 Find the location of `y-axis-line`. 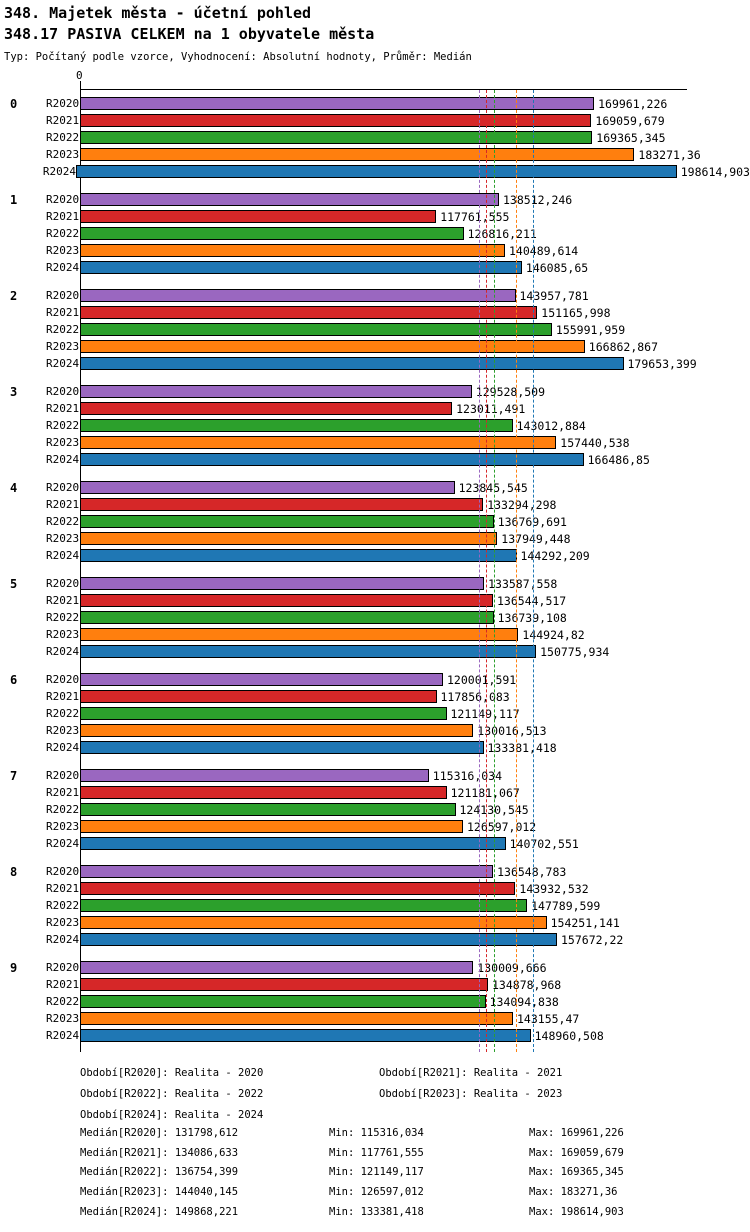

y-axis-line is located at coordinates (80, 566).